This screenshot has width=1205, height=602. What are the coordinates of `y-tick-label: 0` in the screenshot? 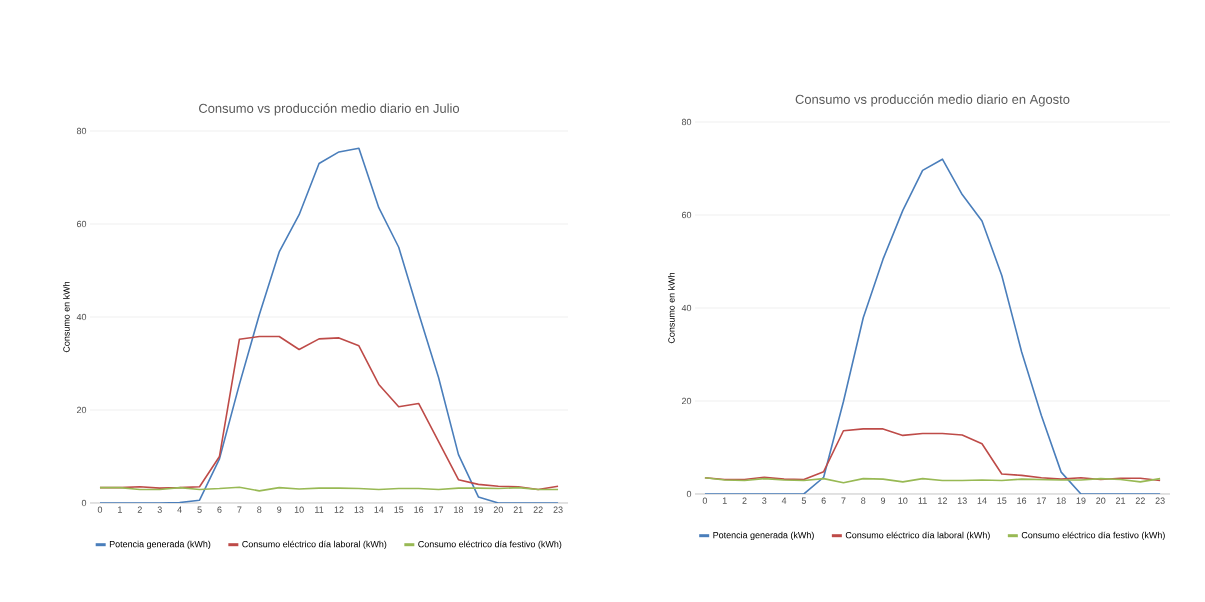 It's located at (689, 494).